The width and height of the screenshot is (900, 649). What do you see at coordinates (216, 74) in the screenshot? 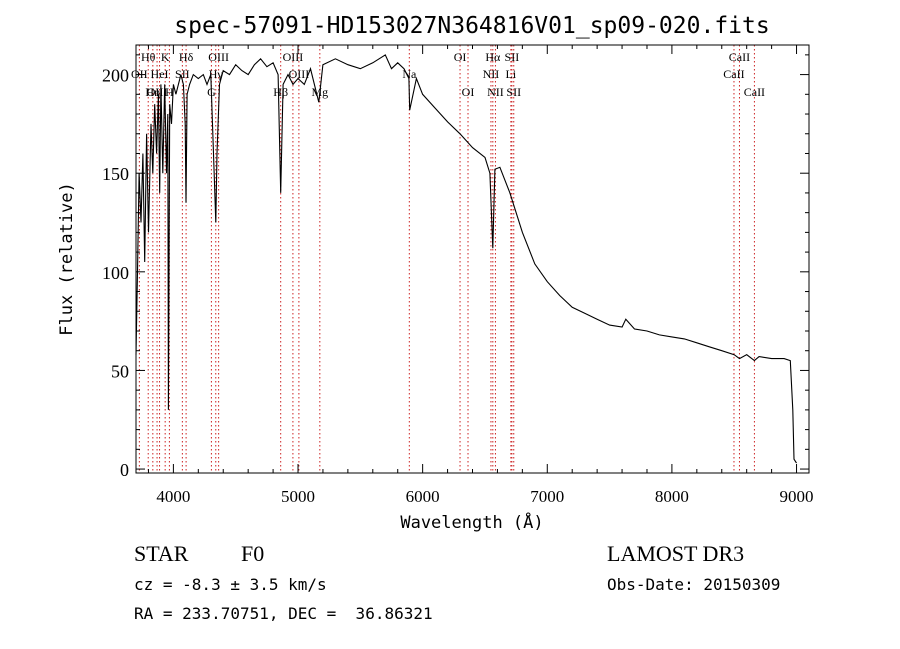
I see `line-marker-label: Hγ` at bounding box center [216, 74].